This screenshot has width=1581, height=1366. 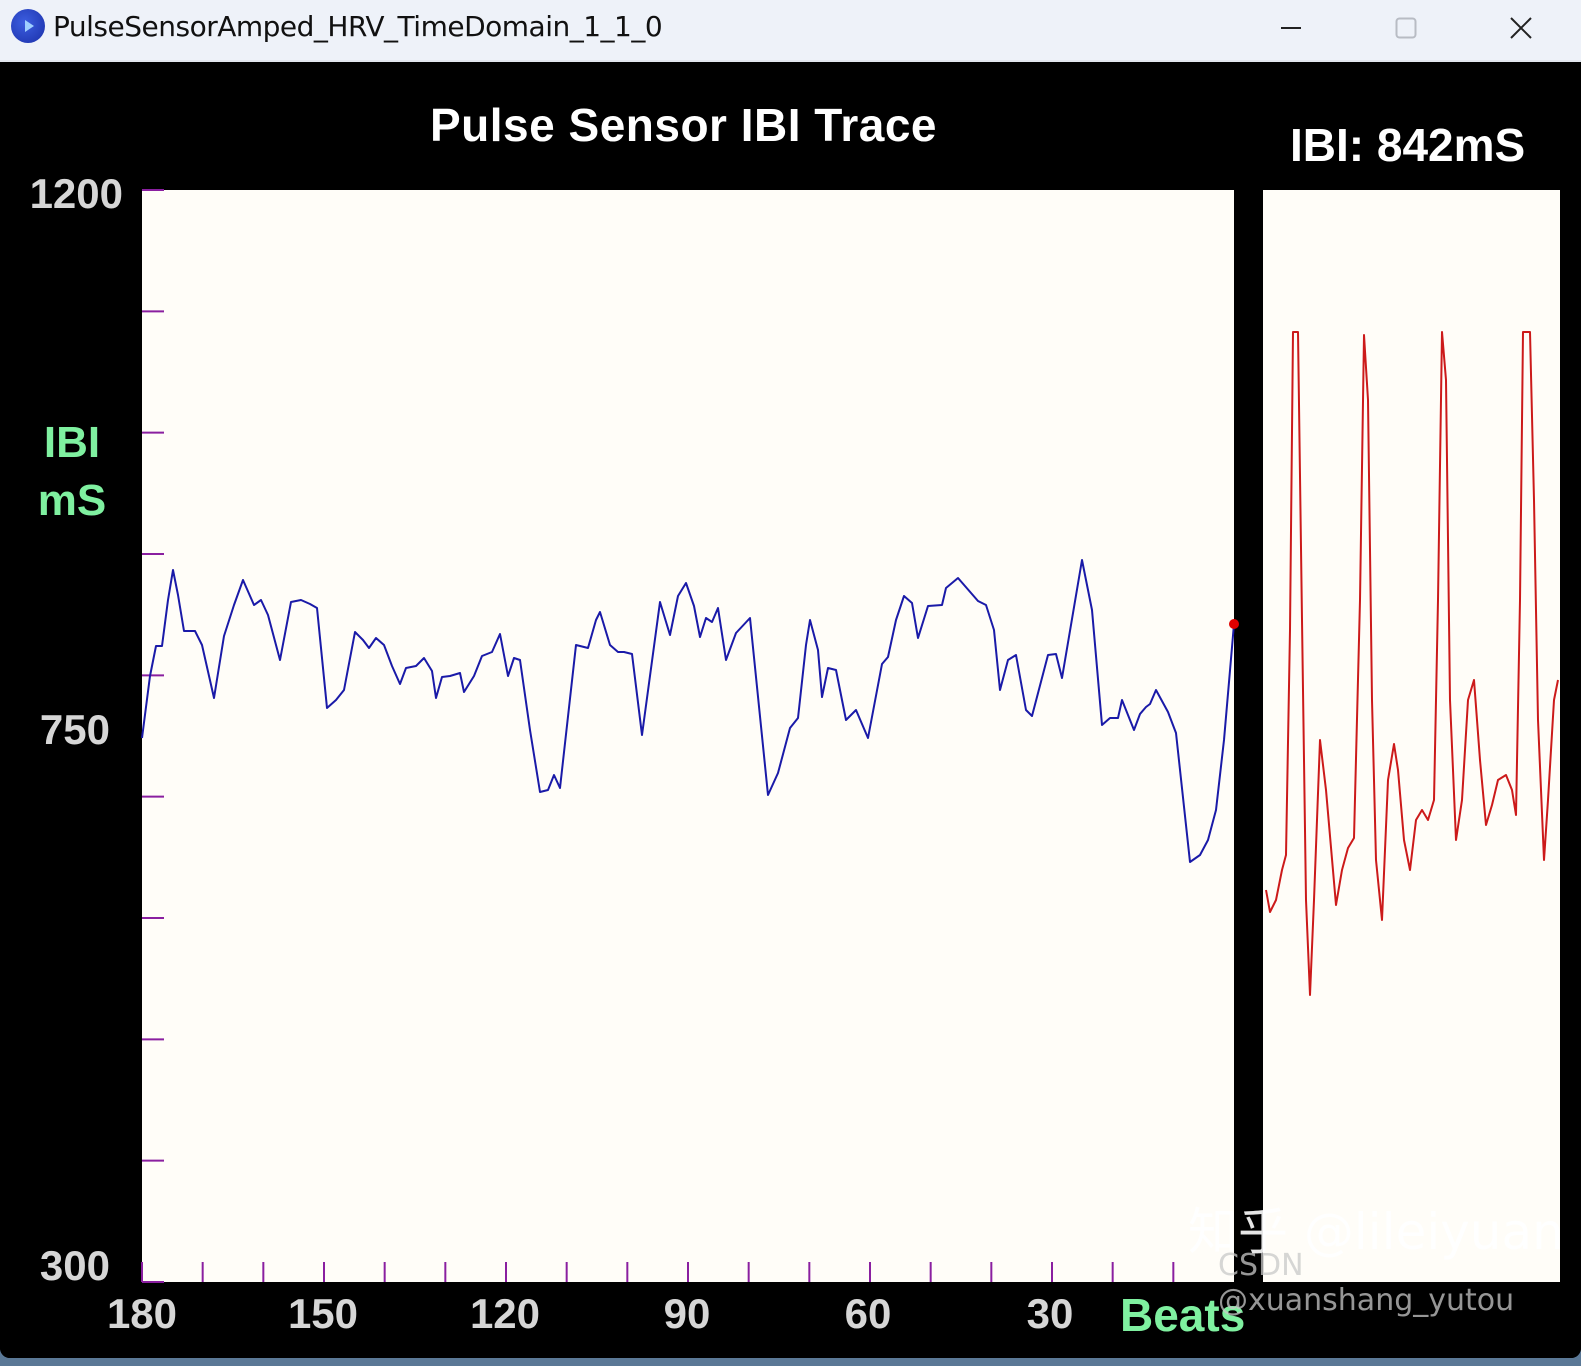 What do you see at coordinates (1183, 1315) in the screenshot?
I see `x-axis-title: Beats` at bounding box center [1183, 1315].